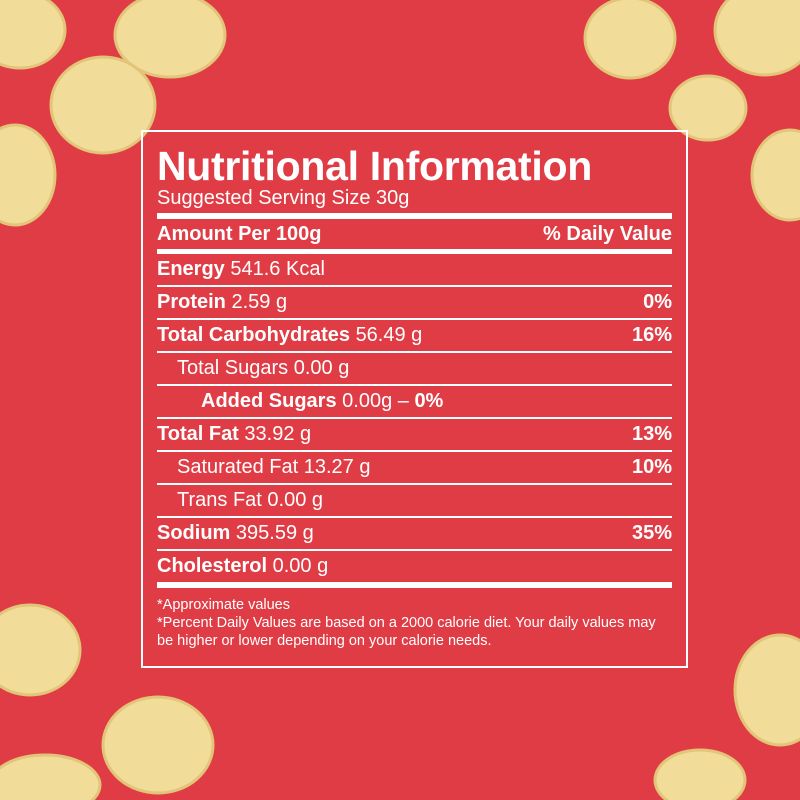 The image size is (800, 800). What do you see at coordinates (414, 369) in the screenshot?
I see `nutrient-row: Total Sugars 0.00 g` at bounding box center [414, 369].